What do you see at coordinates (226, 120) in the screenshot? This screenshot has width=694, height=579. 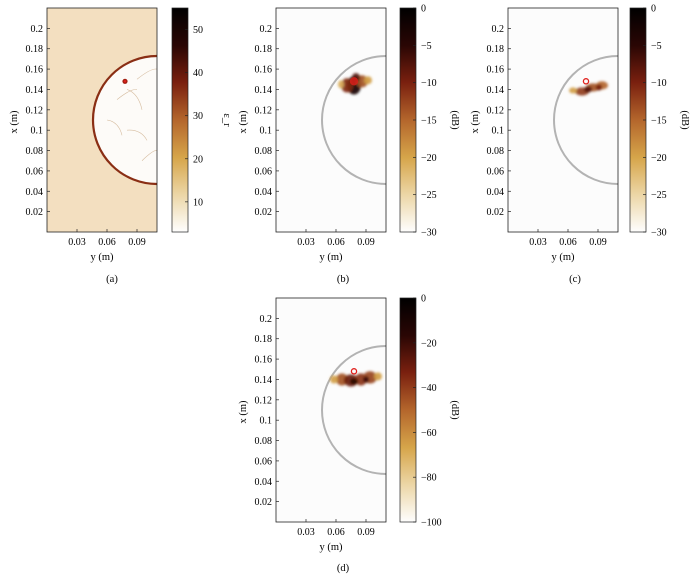 I see `colorbar-label: ε_r` at bounding box center [226, 120].